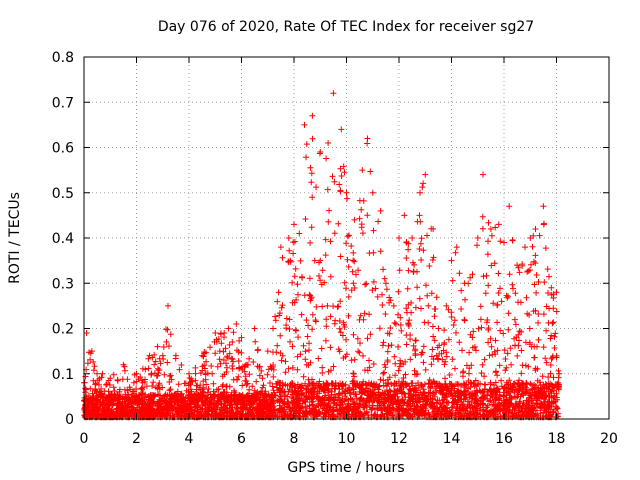  I want to click on y-tick-label: 0.7, so click(63, 103).